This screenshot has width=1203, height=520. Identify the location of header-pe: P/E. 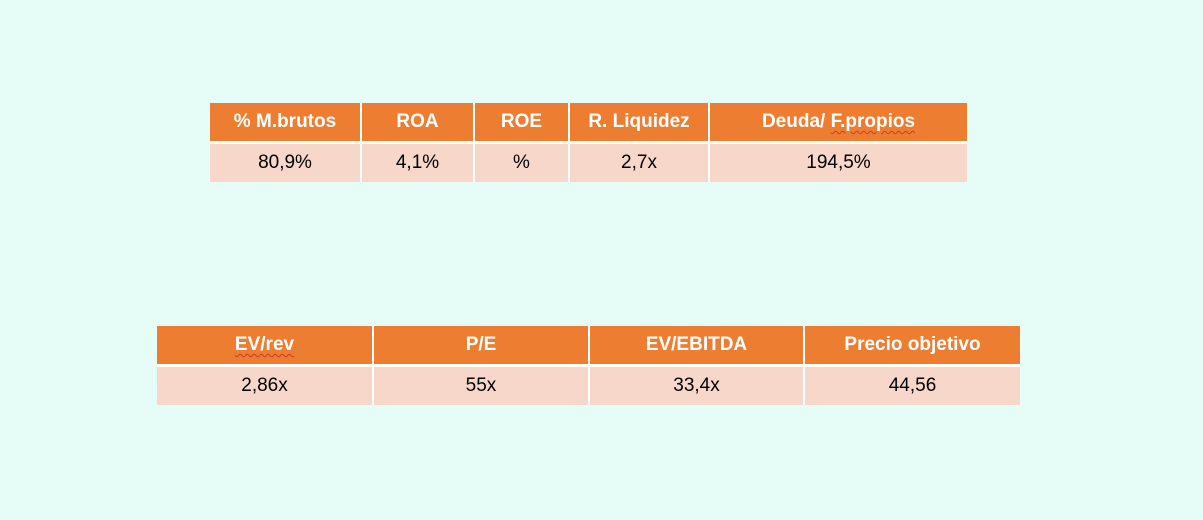
(480, 346).